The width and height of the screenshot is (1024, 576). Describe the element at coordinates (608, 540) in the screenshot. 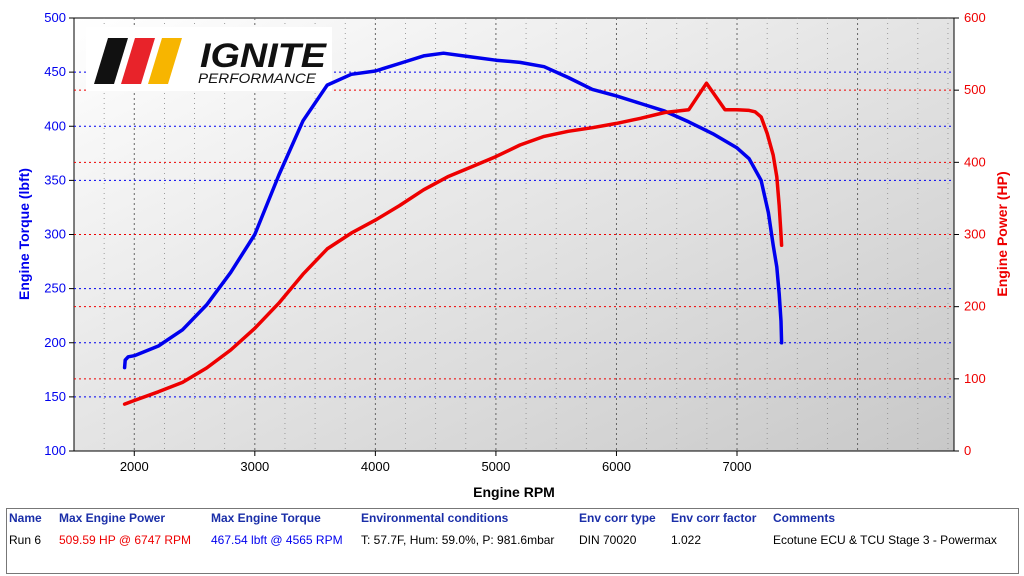

I see `env-corr-type-value: DIN 70020` at that location.